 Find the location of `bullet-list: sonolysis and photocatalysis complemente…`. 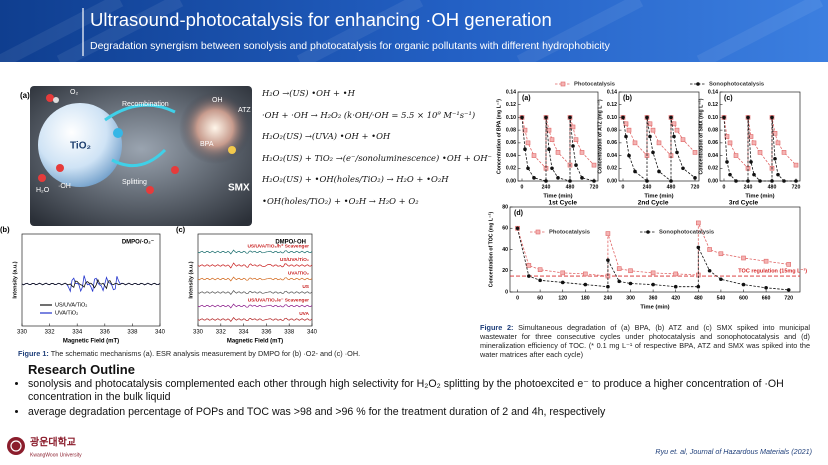

bullet-list: sonolysis and photocatalysis complemente… is located at coordinates (415, 399).